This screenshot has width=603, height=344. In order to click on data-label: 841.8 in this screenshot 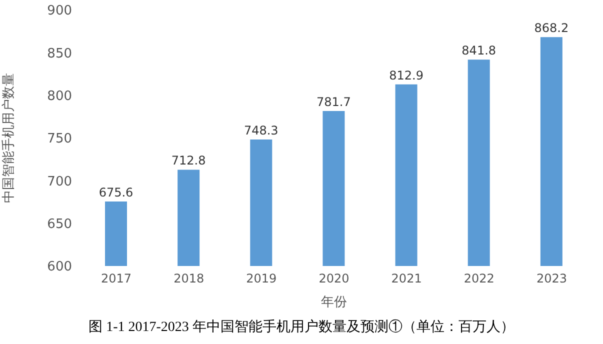, I will do `click(479, 51)`.